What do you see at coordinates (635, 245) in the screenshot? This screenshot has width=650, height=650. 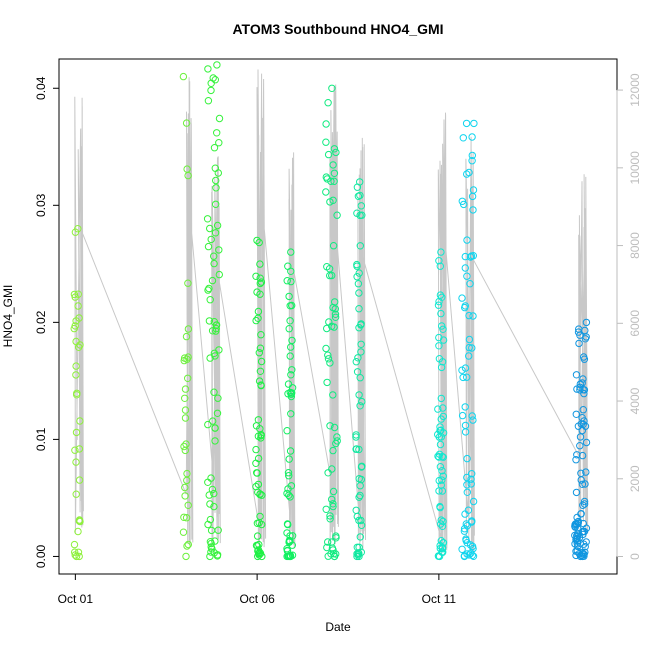 I see `y2-tick-label: 8000` at bounding box center [635, 245].